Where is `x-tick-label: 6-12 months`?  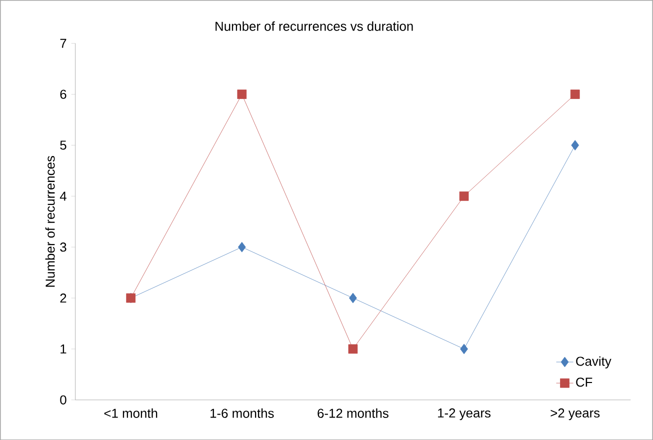 x-tick-label: 6-12 months is located at coordinates (353, 413).